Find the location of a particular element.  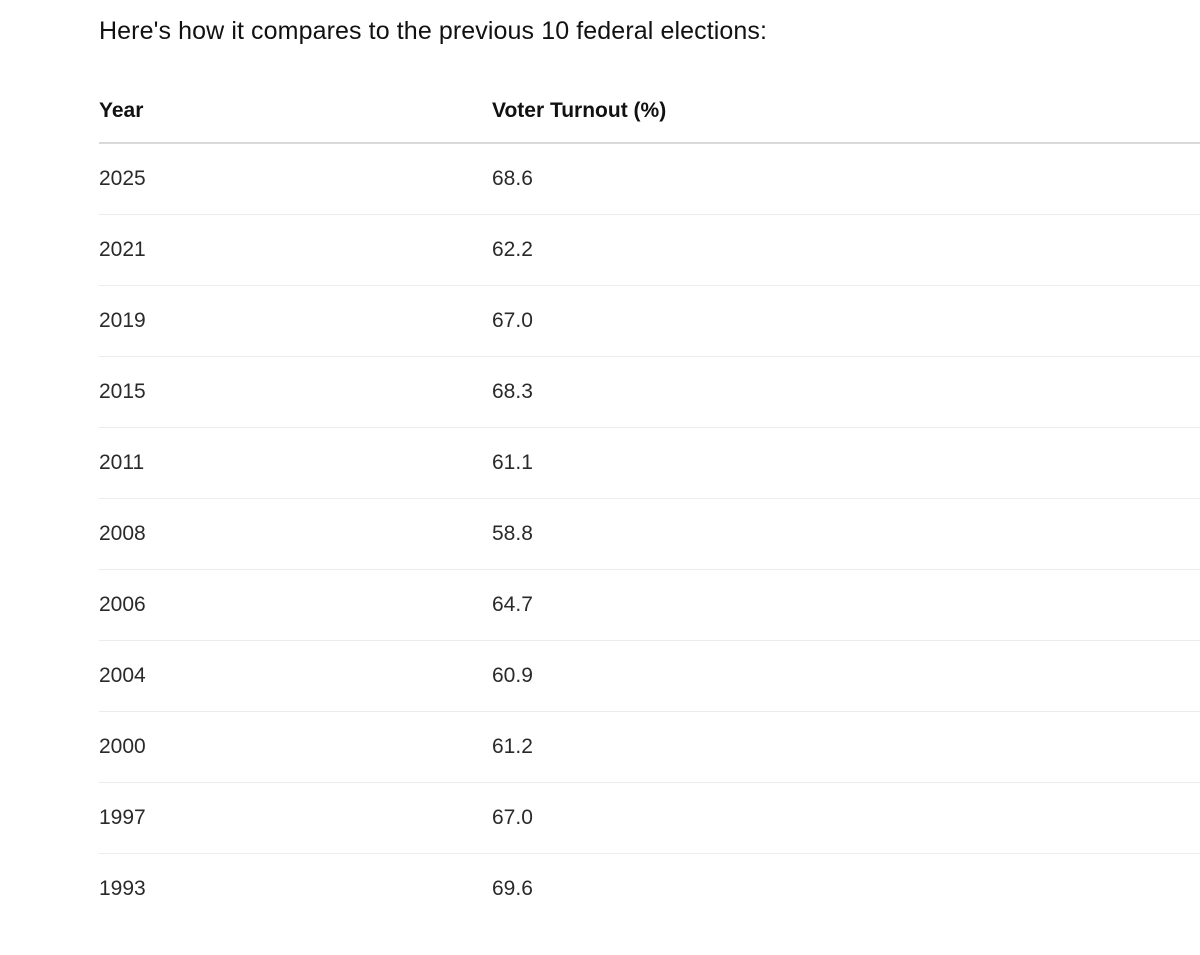

turnout-cell: 69.6 is located at coordinates (512, 888).